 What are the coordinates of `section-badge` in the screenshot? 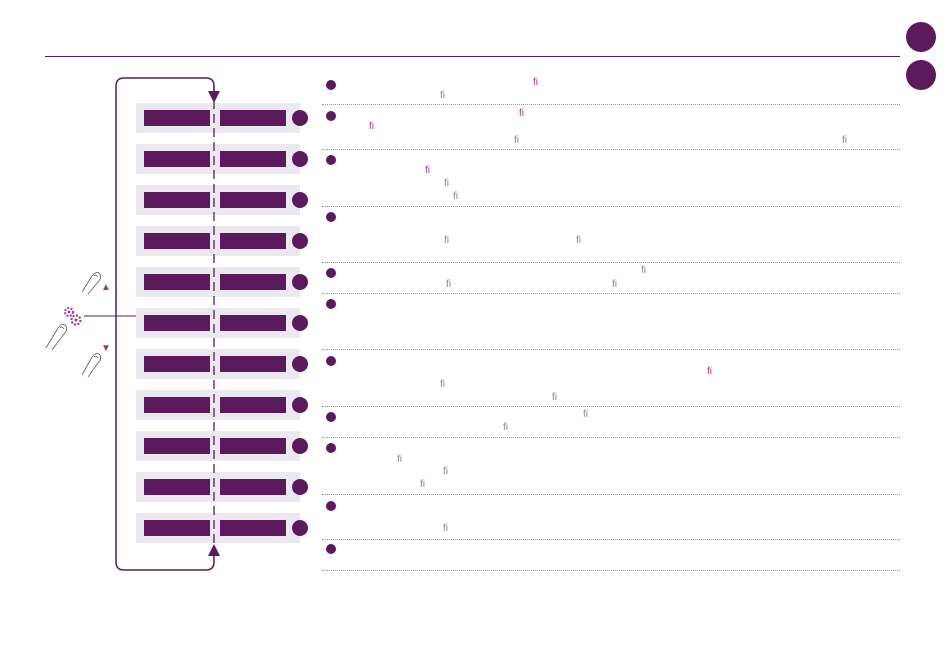 It's located at (921, 75).